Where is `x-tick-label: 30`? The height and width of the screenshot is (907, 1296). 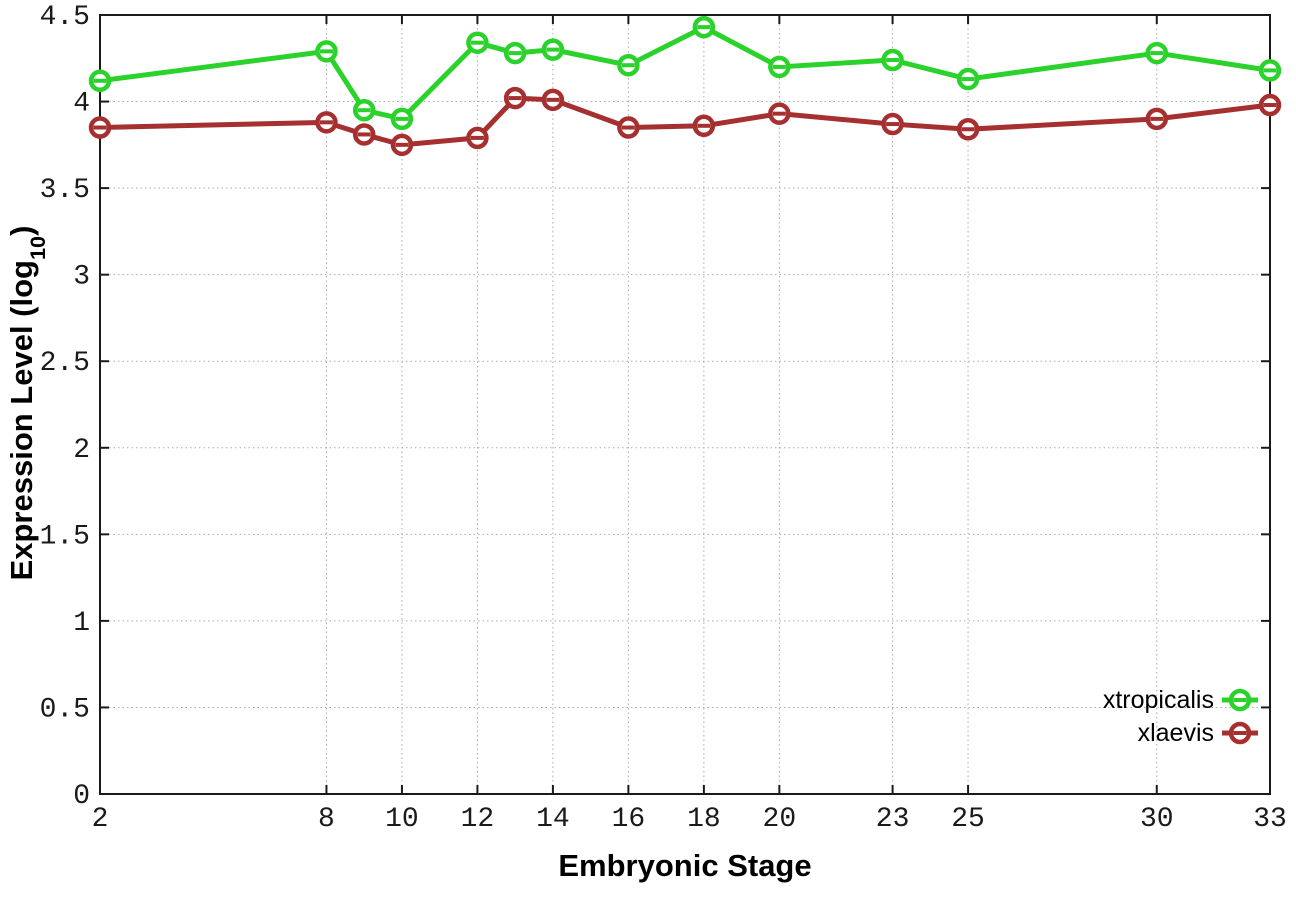 x-tick-label: 30 is located at coordinates (1157, 819).